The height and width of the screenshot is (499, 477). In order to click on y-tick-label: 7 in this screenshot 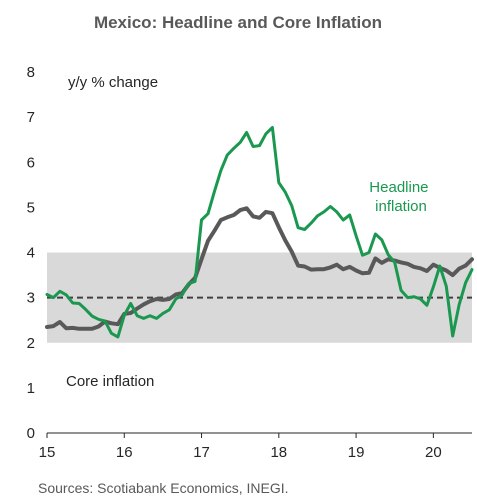, I will do `click(31, 117)`.